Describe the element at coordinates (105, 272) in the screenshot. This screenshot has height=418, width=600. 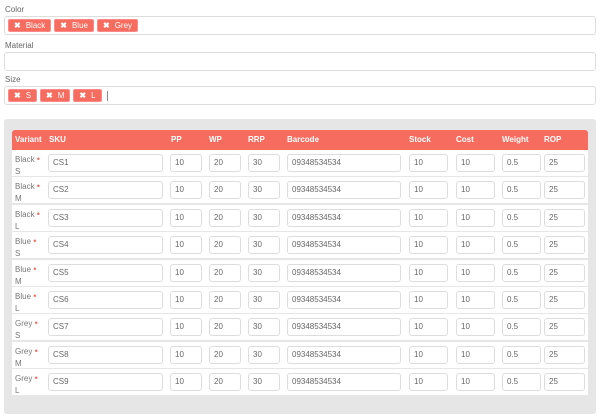
I see `sku-input: CS5` at that location.